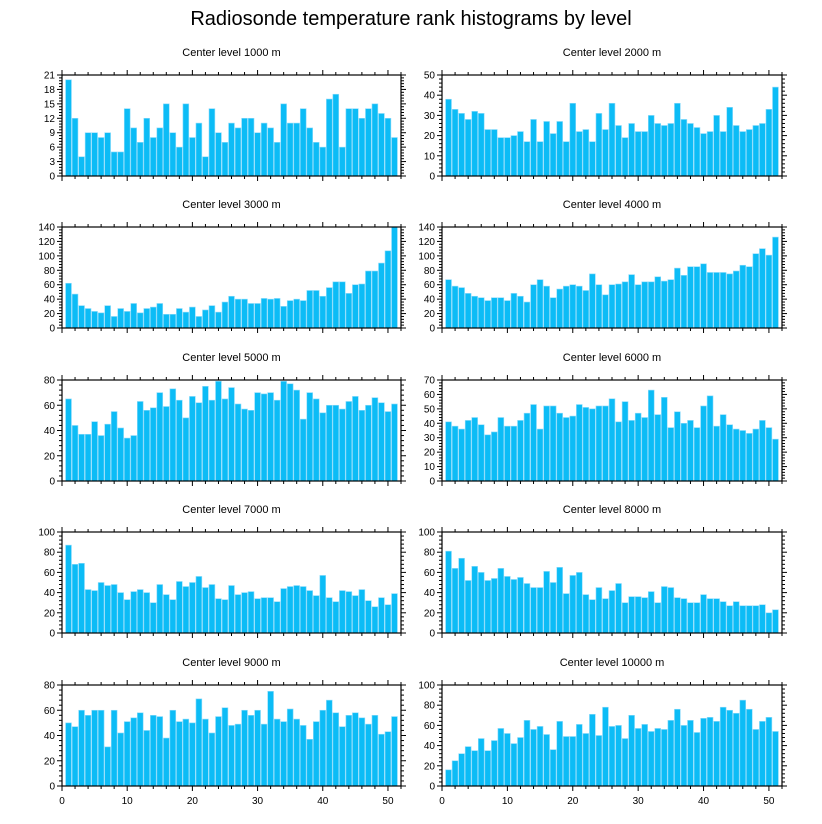 This screenshot has height=824, width=822. What do you see at coordinates (225, 115) in the screenshot?
I see `panel-1: Center level 1000 m 0 3 6 9 12 15 18 21` at bounding box center [225, 115].